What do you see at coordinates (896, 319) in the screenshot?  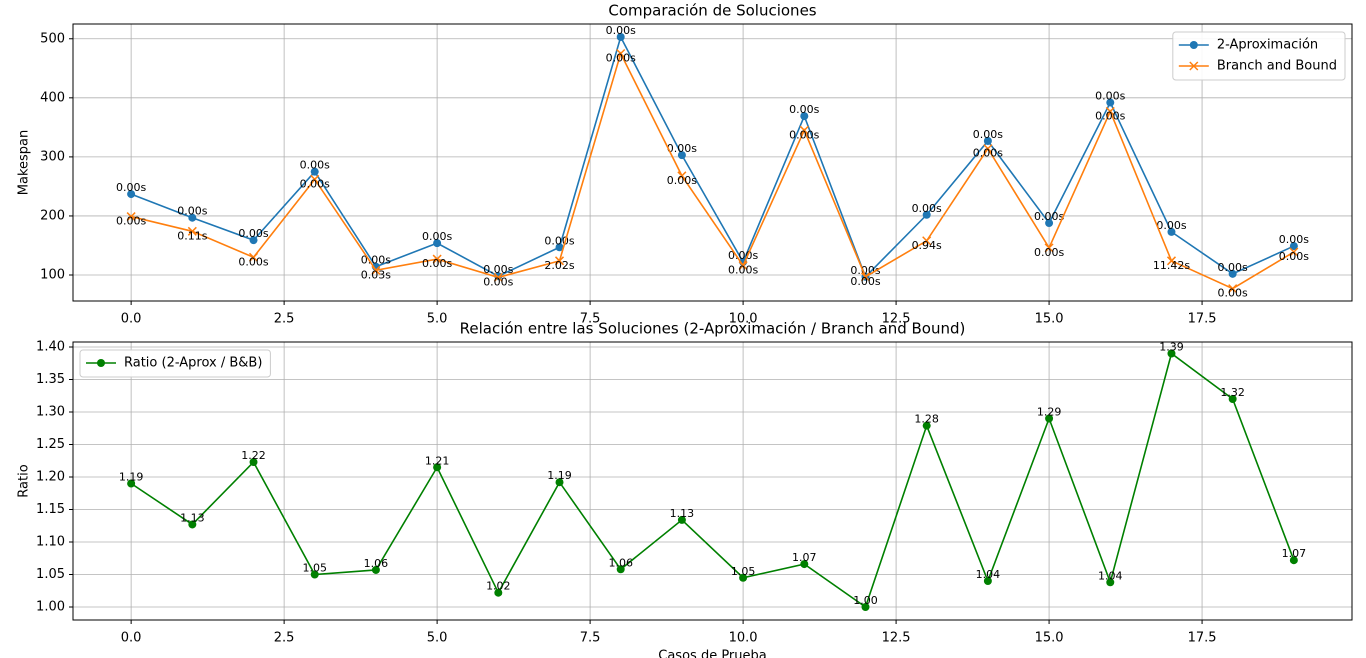 I see `x-tick-label: 12.5` at bounding box center [896, 319].